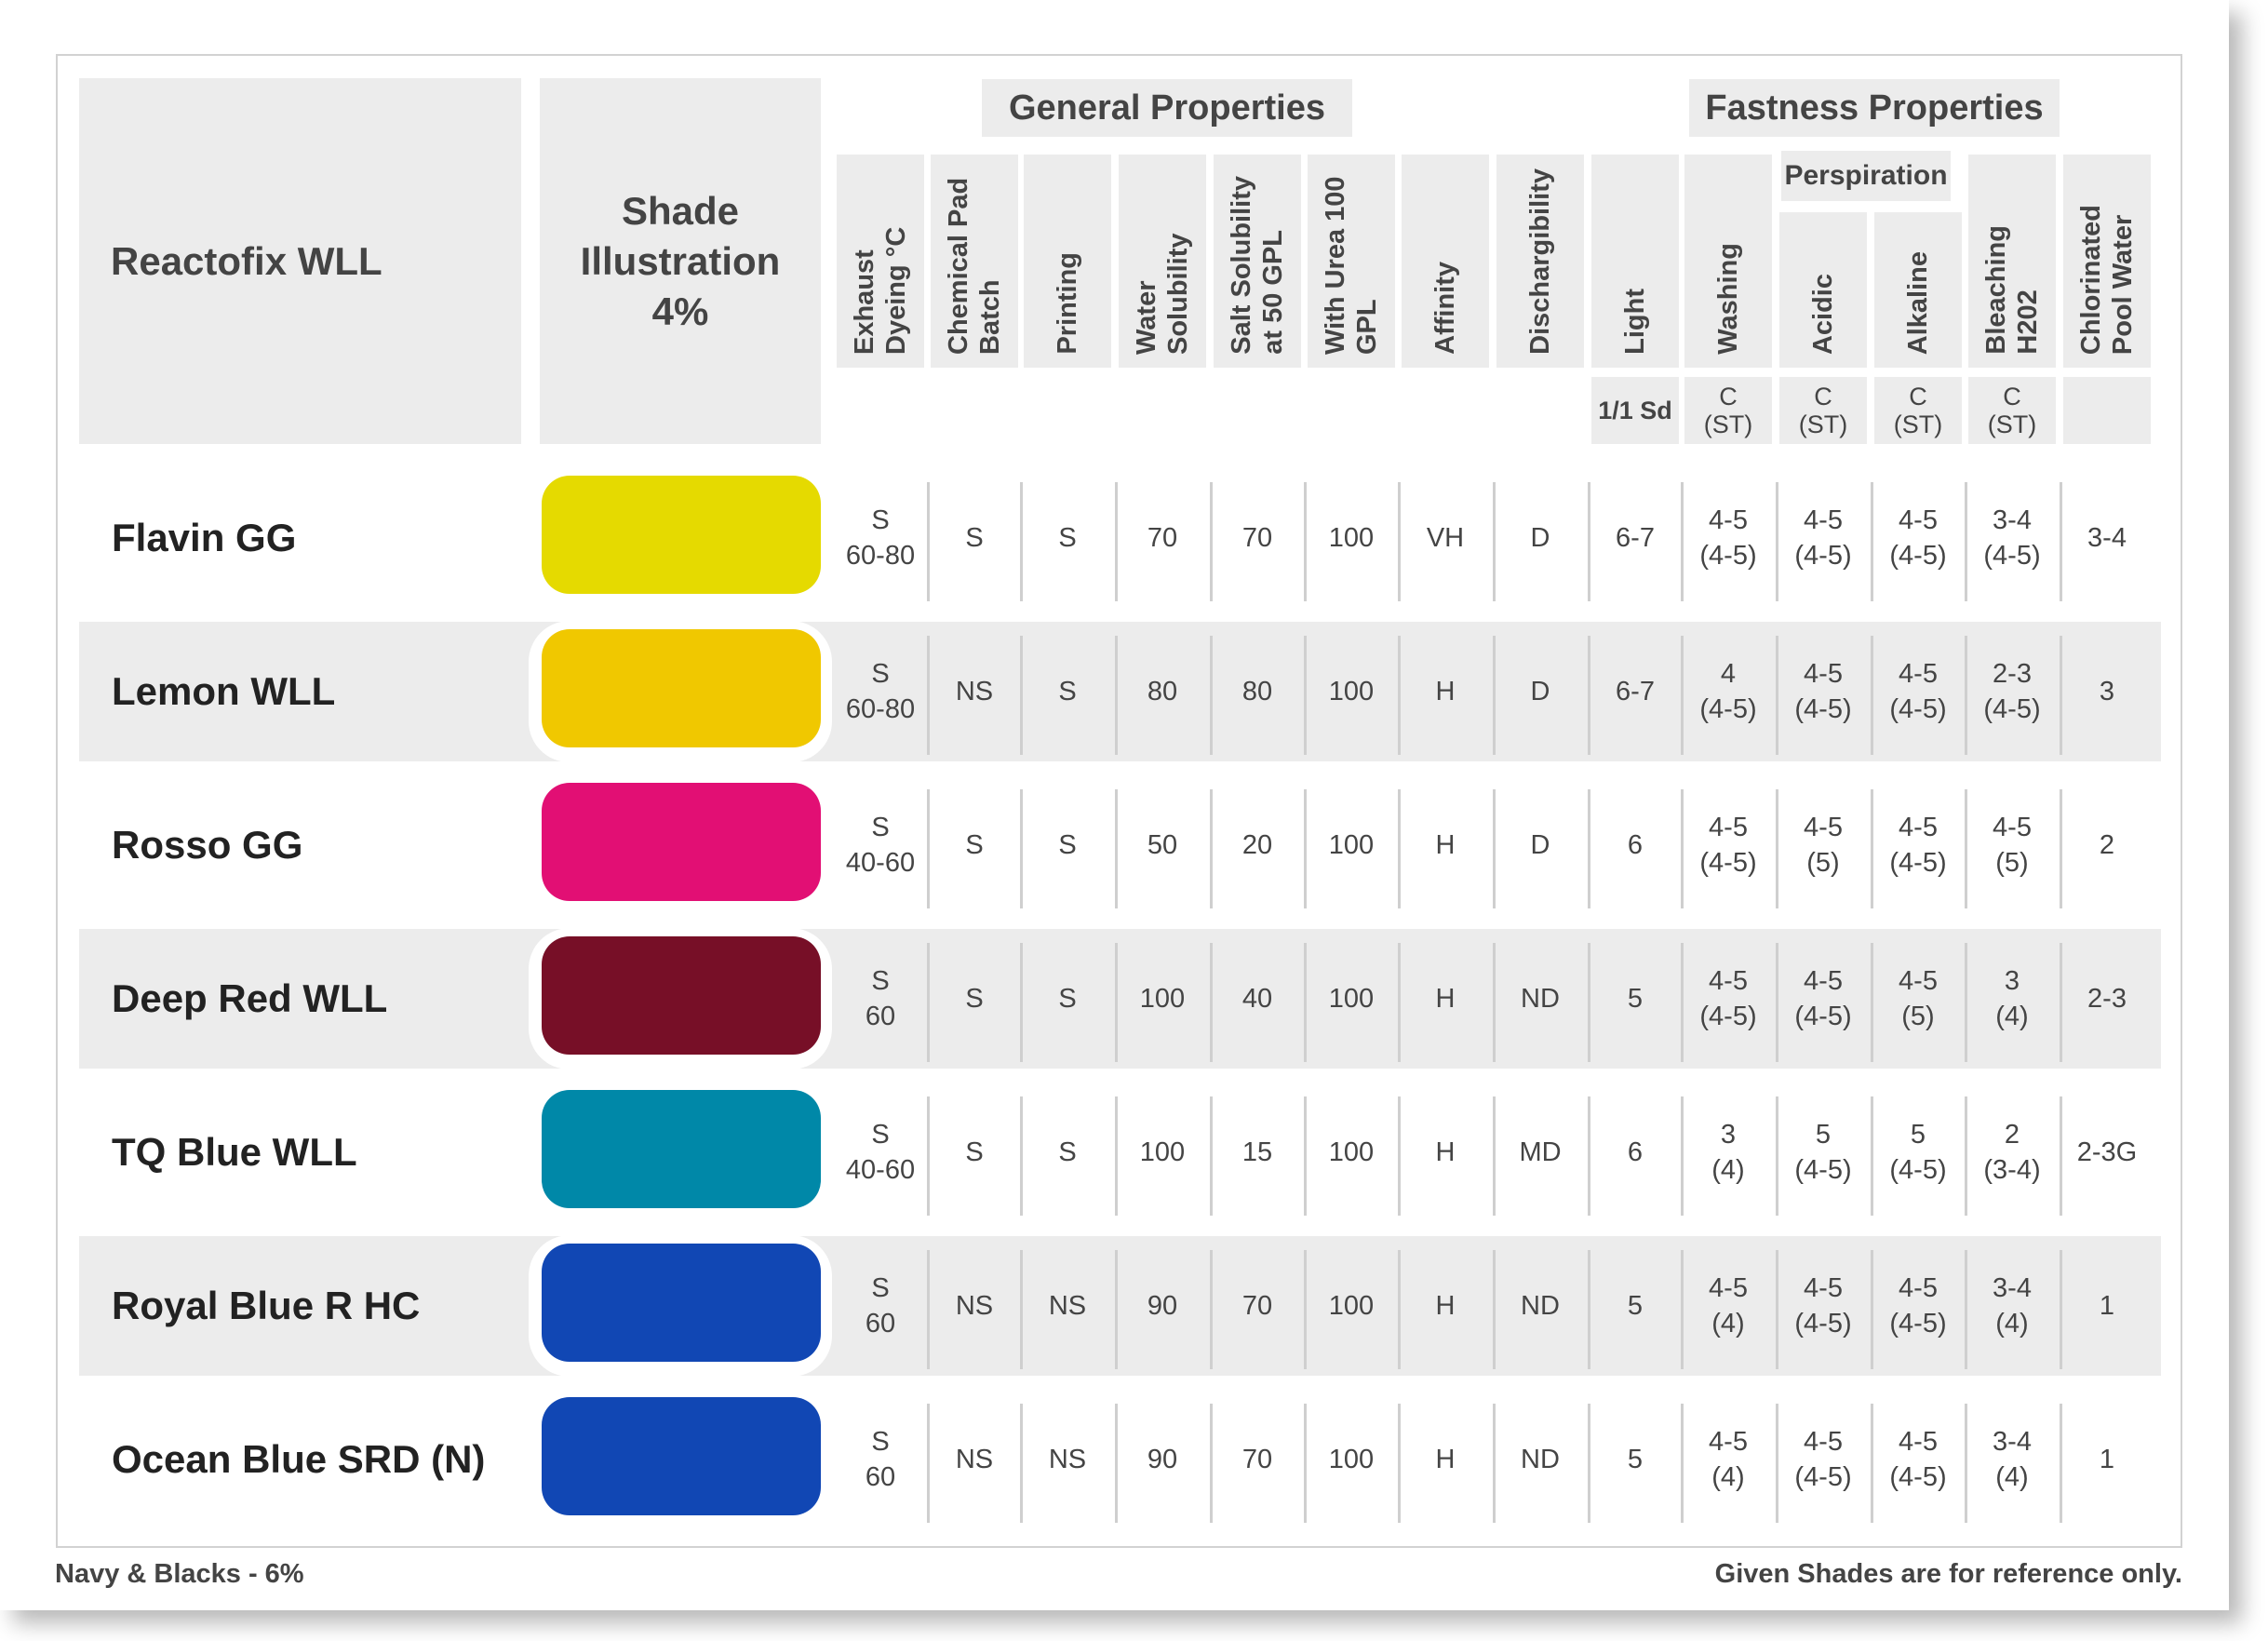 The height and width of the screenshot is (1641, 2268). Describe the element at coordinates (974, 266) in the screenshot. I see `column-header-label: Chemical Pad Batch` at that location.